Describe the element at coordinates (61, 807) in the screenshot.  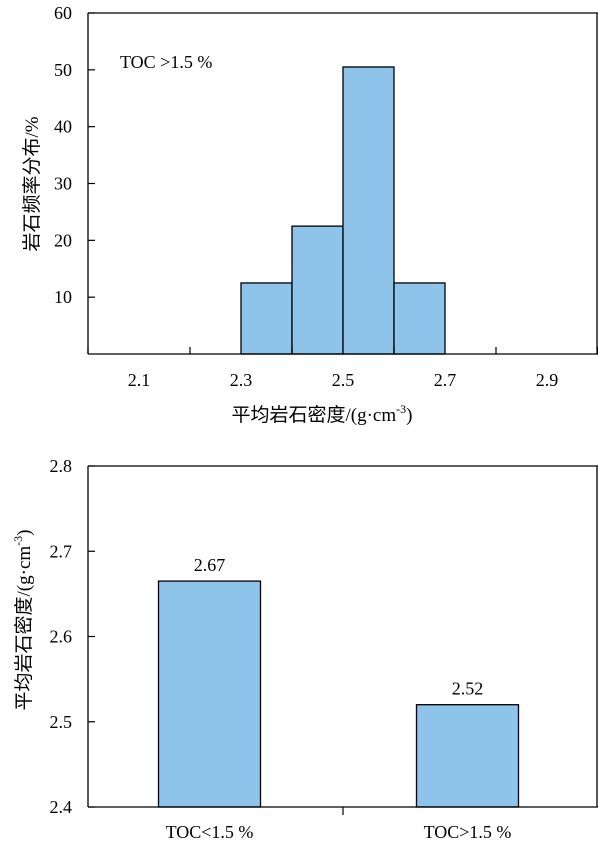
I see `bar-chart-y-tick-label: 2.4` at that location.